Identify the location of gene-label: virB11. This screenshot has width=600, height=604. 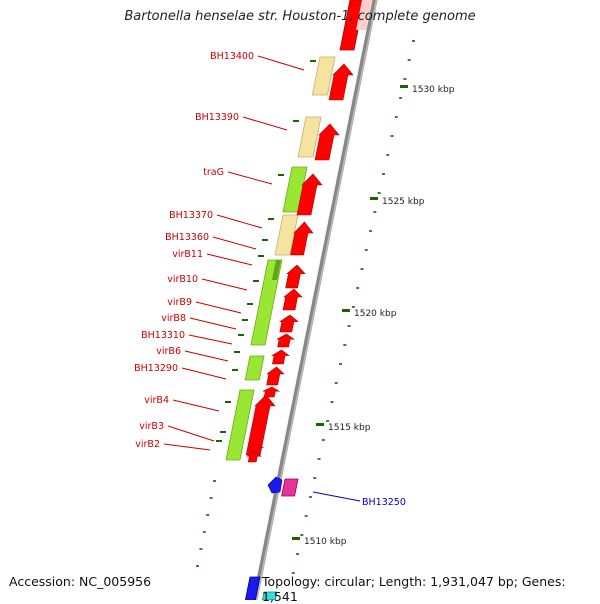
(187, 254).